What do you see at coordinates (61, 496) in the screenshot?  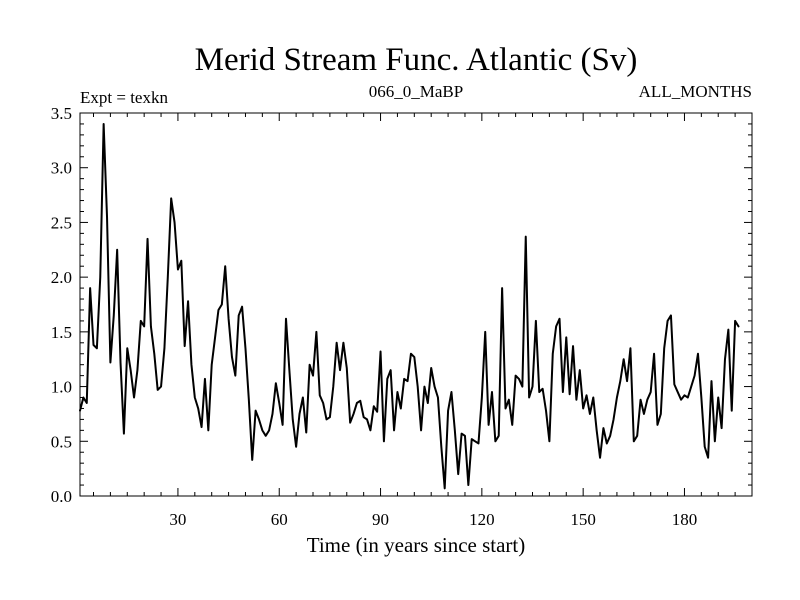 I see `y-tick-label: 0.0` at bounding box center [61, 496].